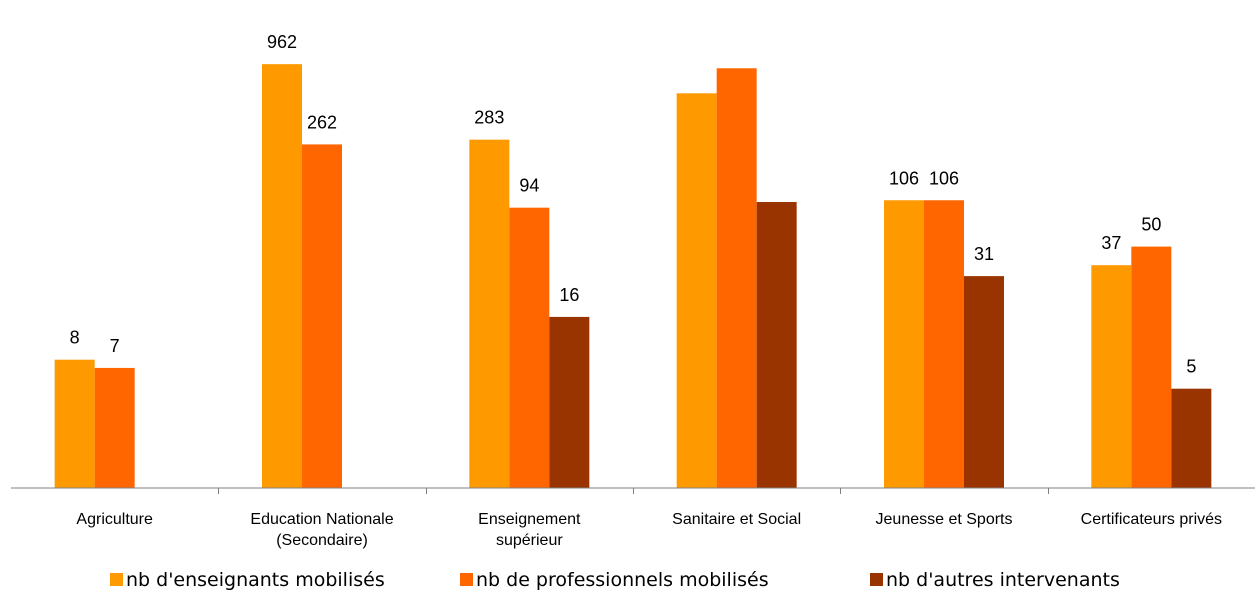 Image resolution: width=1259 pixels, height=599 pixels. I want to click on category-label: Jeunesse et Sports, so click(944, 519).